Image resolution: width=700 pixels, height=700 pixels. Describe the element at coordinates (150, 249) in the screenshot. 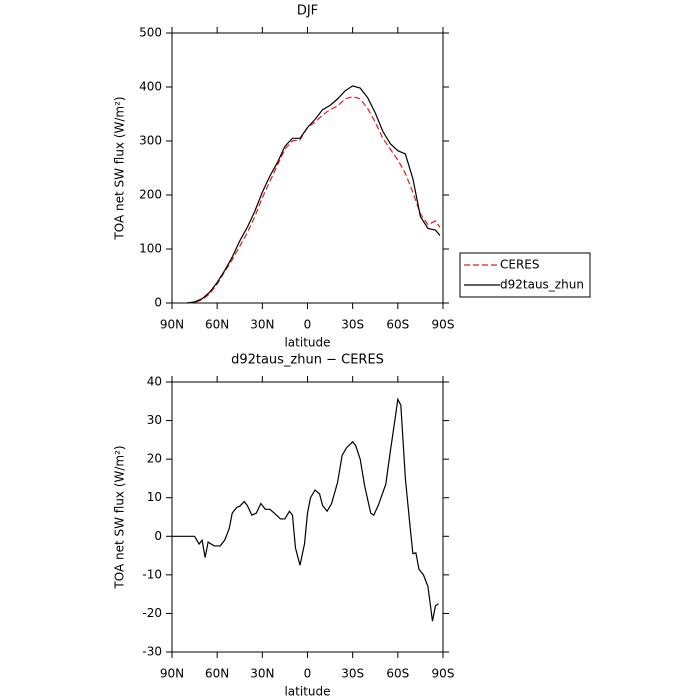

I see `y-tick-label: 100` at that location.